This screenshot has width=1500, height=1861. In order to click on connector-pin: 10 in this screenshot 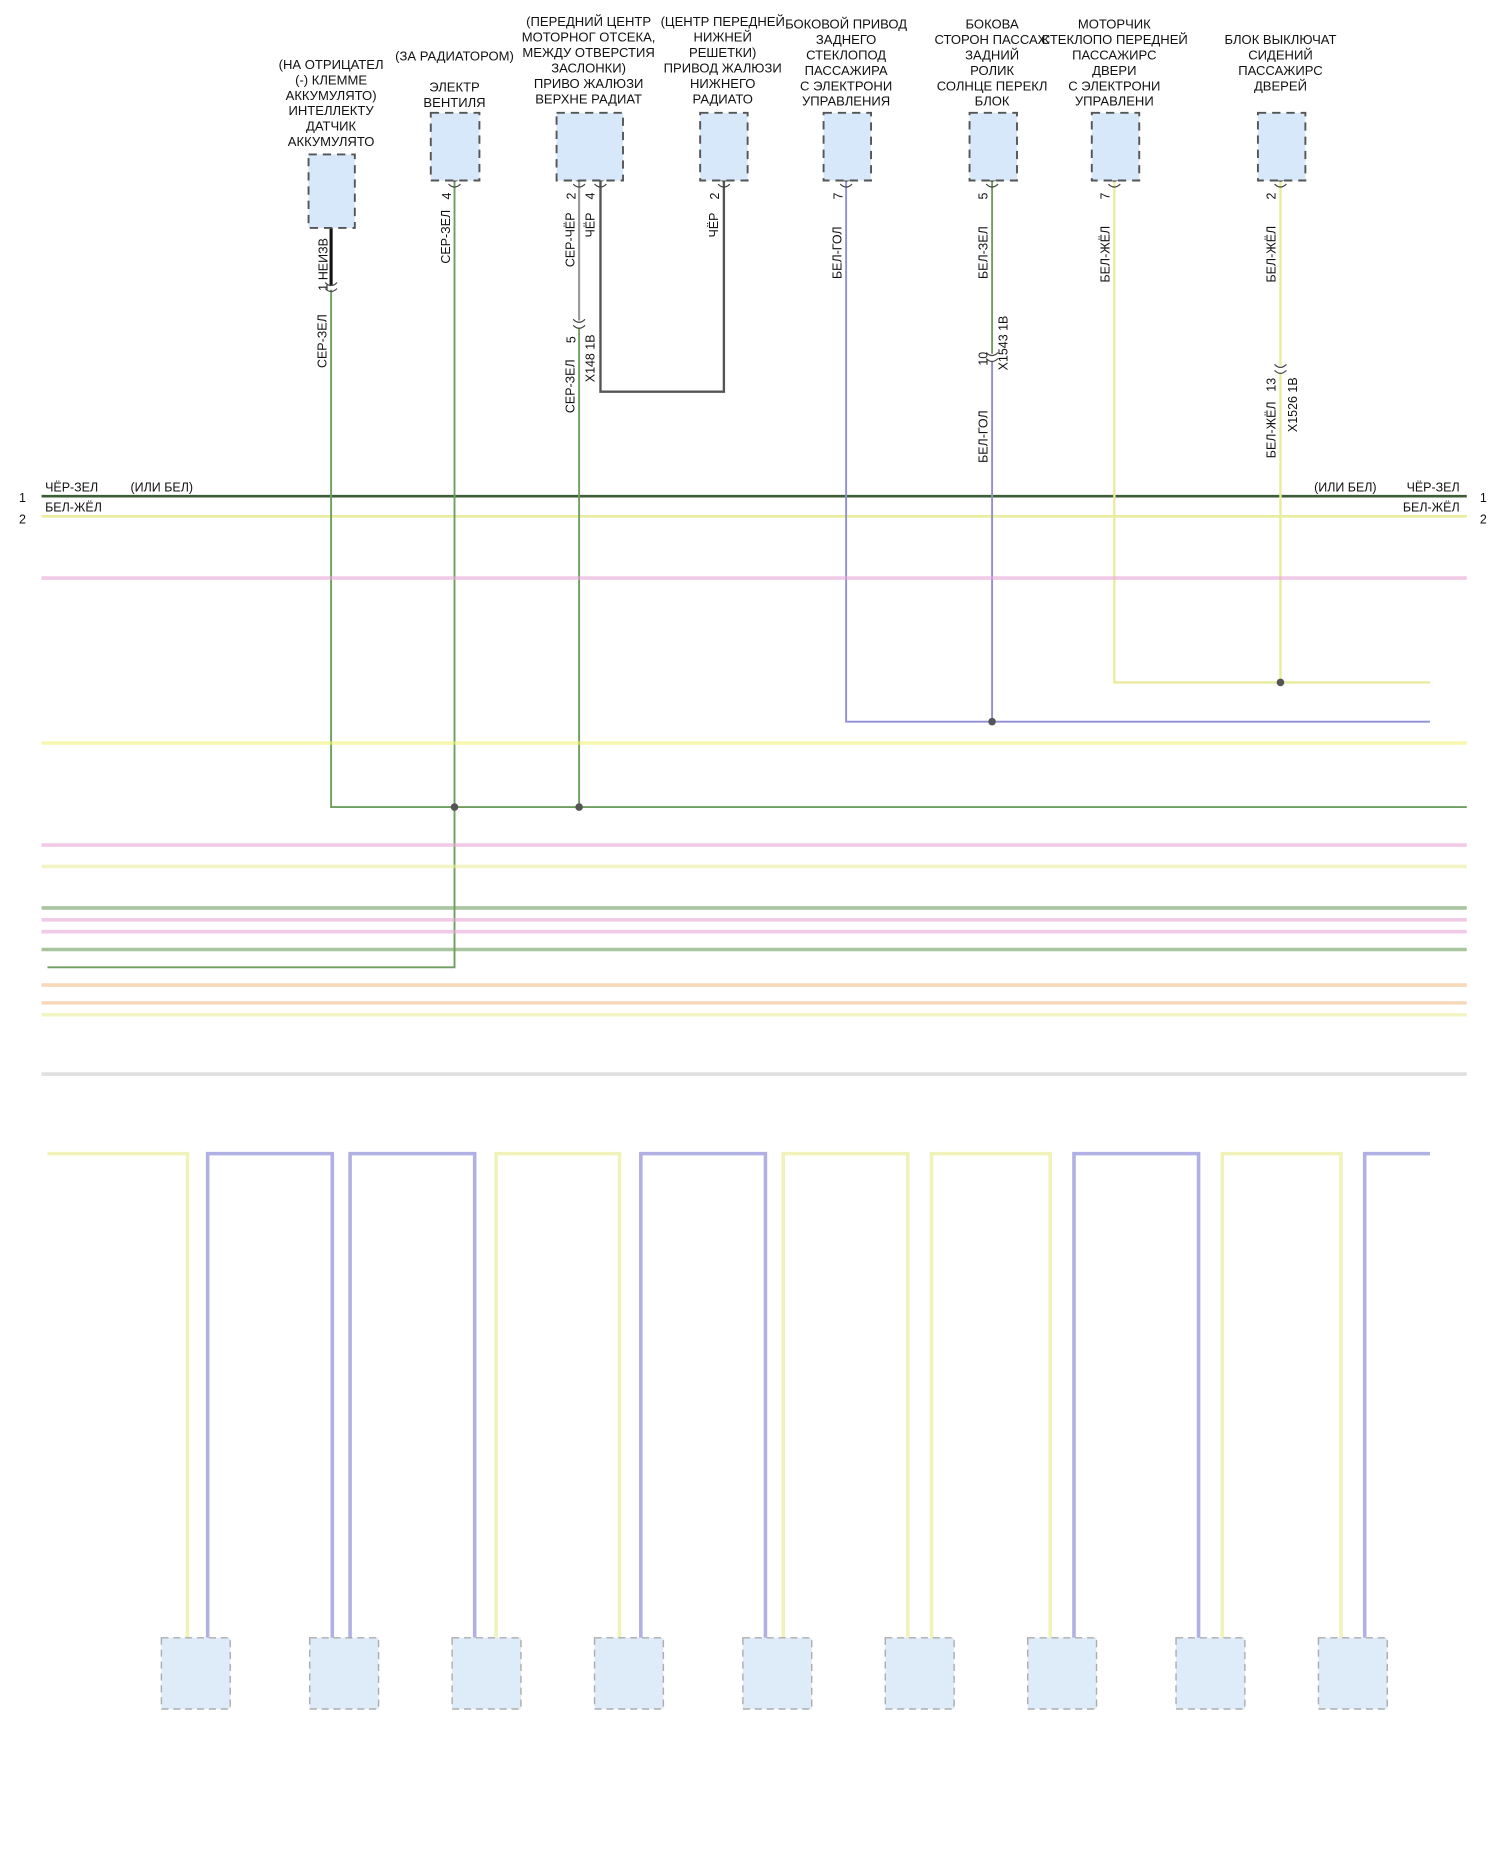, I will do `click(983, 359)`.